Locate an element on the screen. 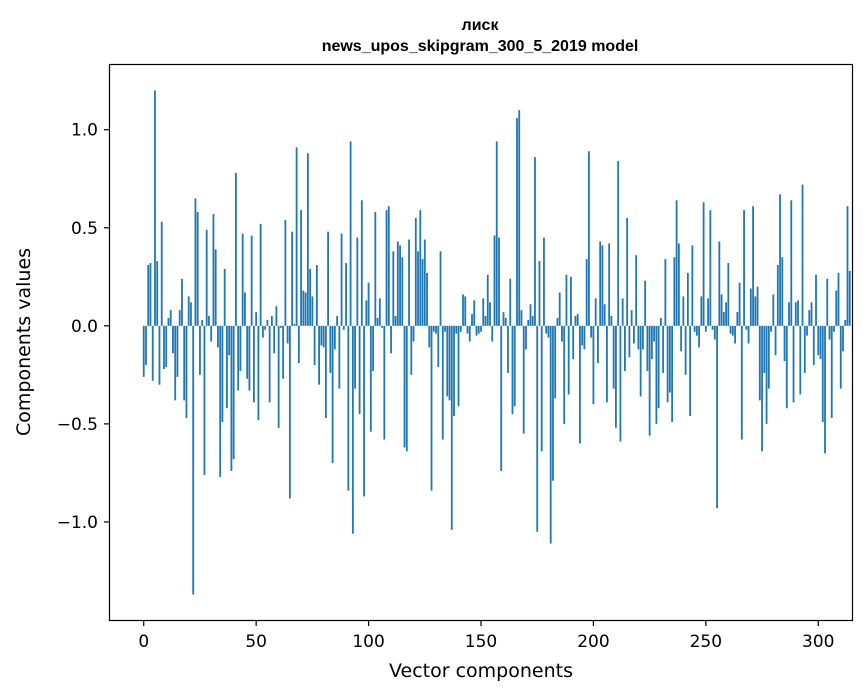  x-tick-label: 300 is located at coordinates (818, 642).